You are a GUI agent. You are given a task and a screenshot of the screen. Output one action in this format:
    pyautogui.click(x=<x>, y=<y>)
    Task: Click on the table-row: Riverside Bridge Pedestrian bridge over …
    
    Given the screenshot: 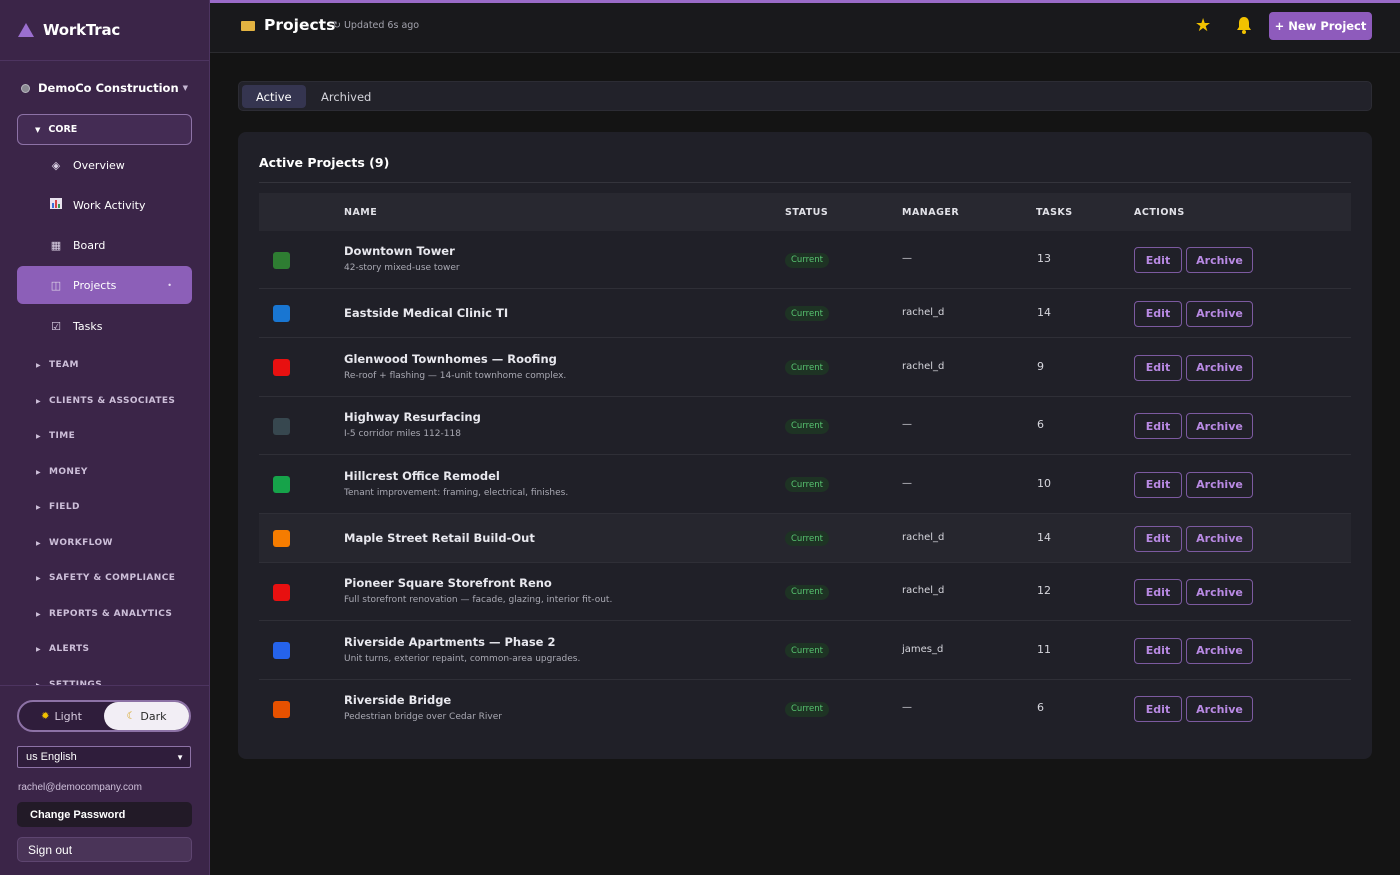 What is the action you would take?
    pyautogui.click(x=805, y=709)
    